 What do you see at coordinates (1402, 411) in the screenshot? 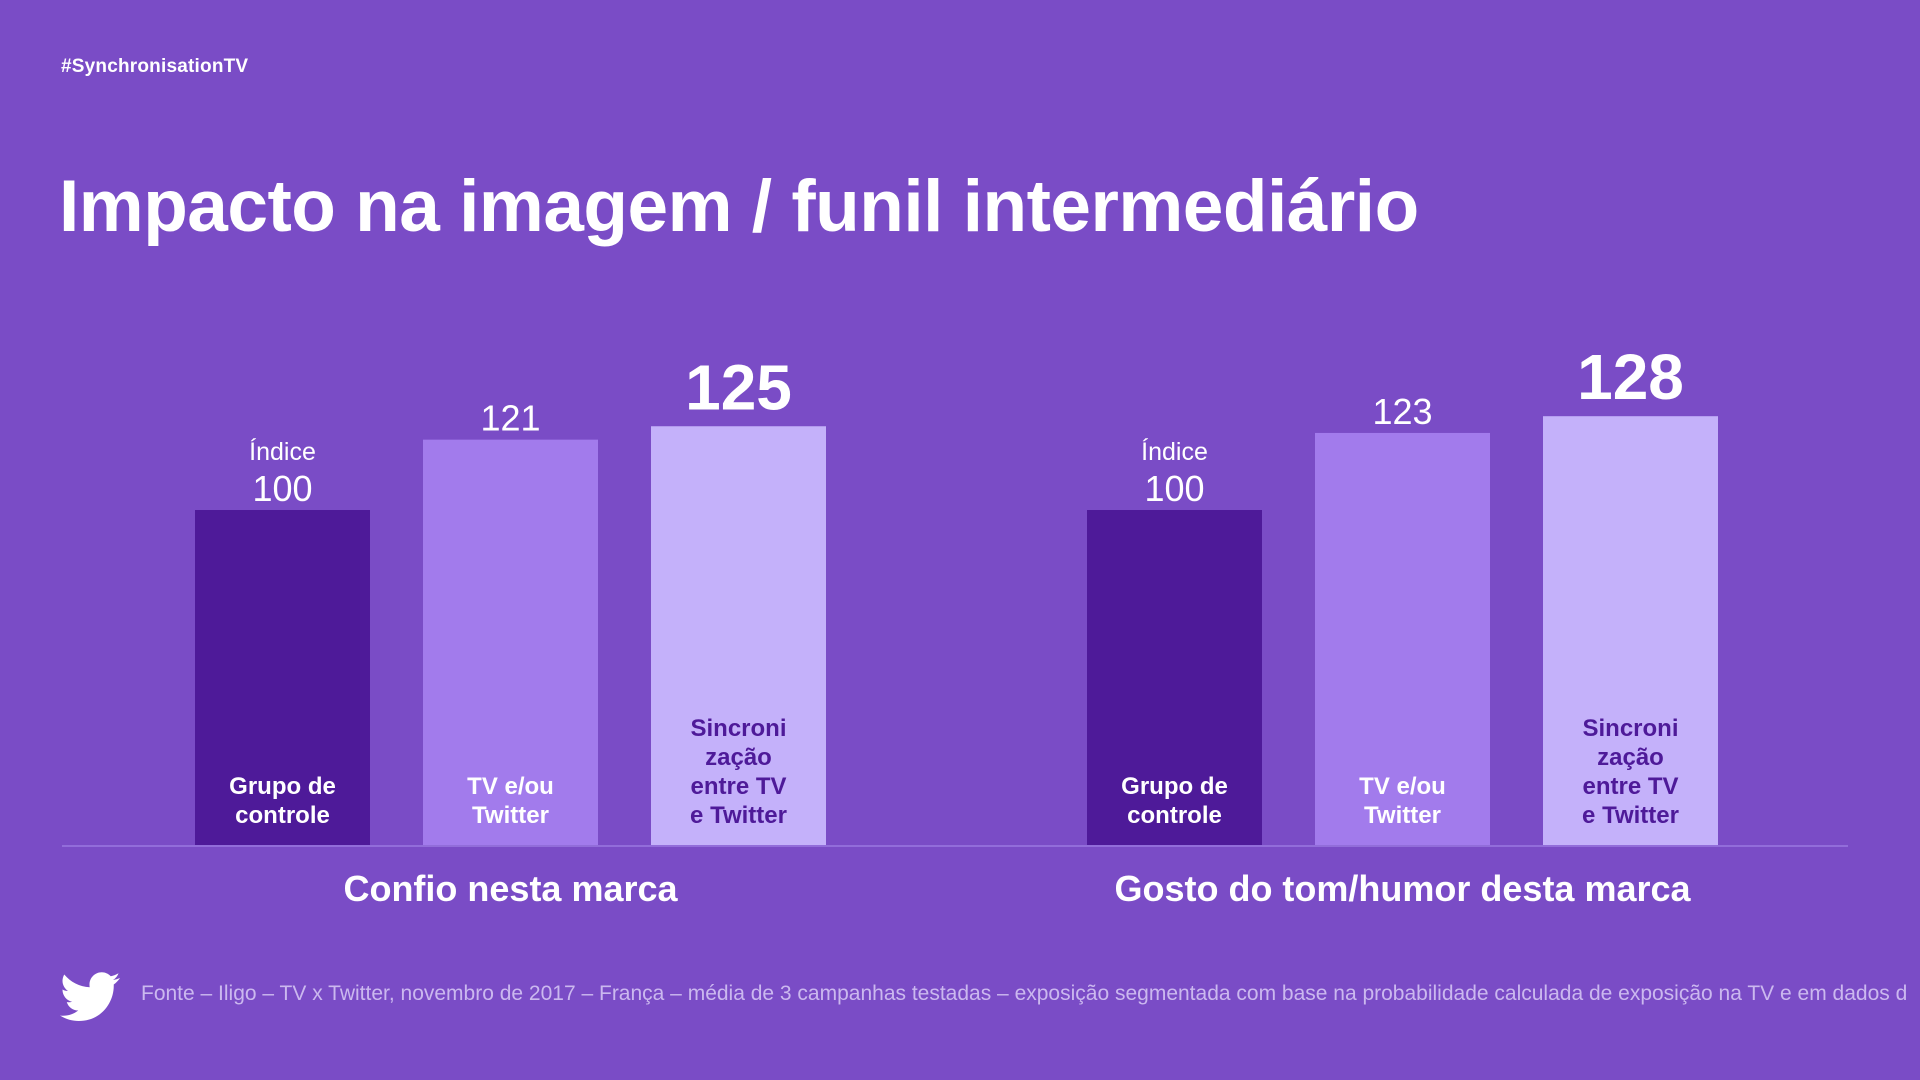
I see `value-label: 123` at bounding box center [1402, 411].